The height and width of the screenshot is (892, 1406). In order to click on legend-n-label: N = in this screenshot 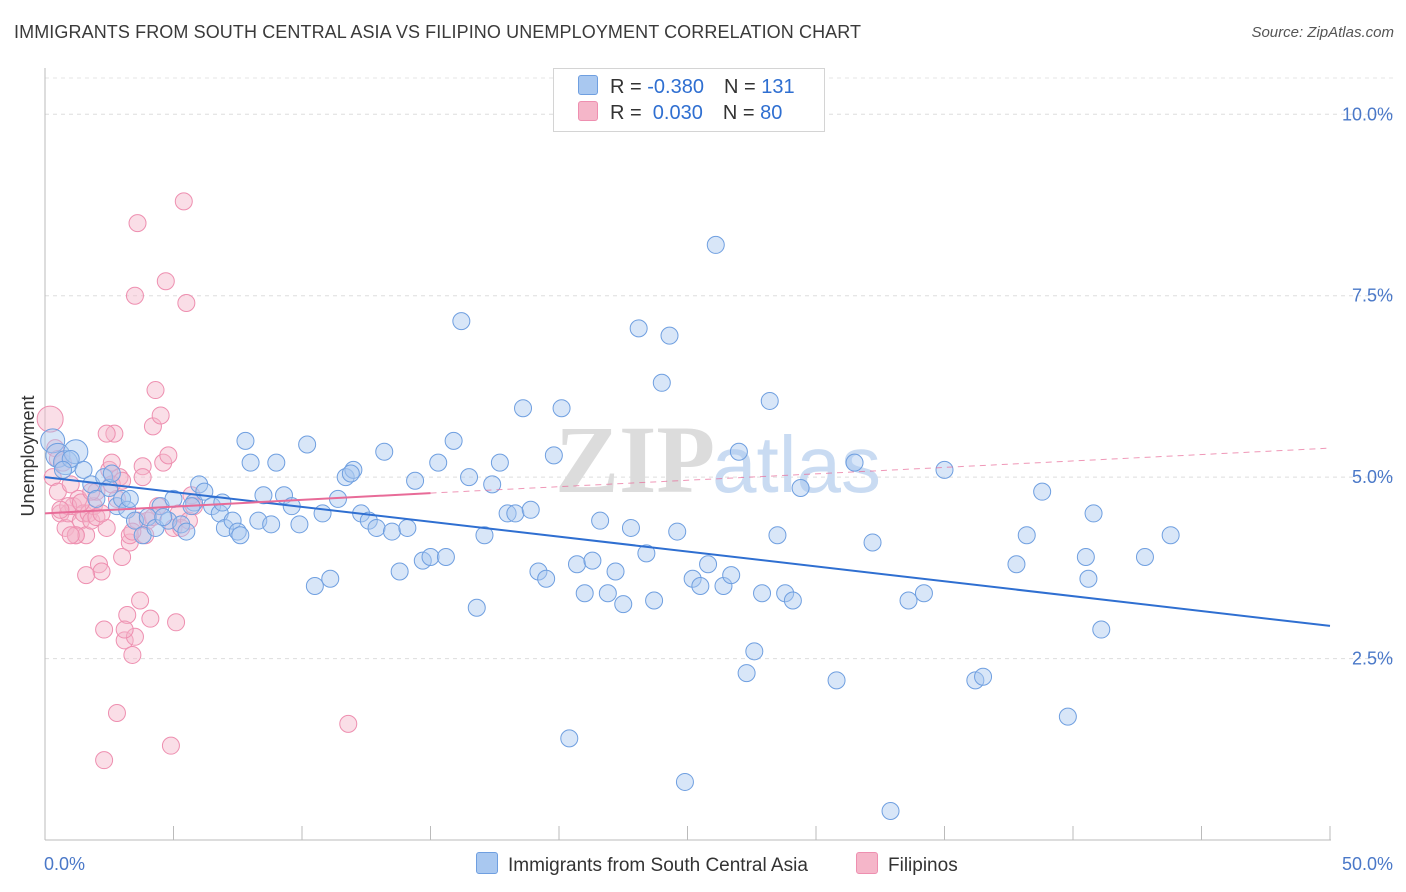, I will do `click(742, 87)`.